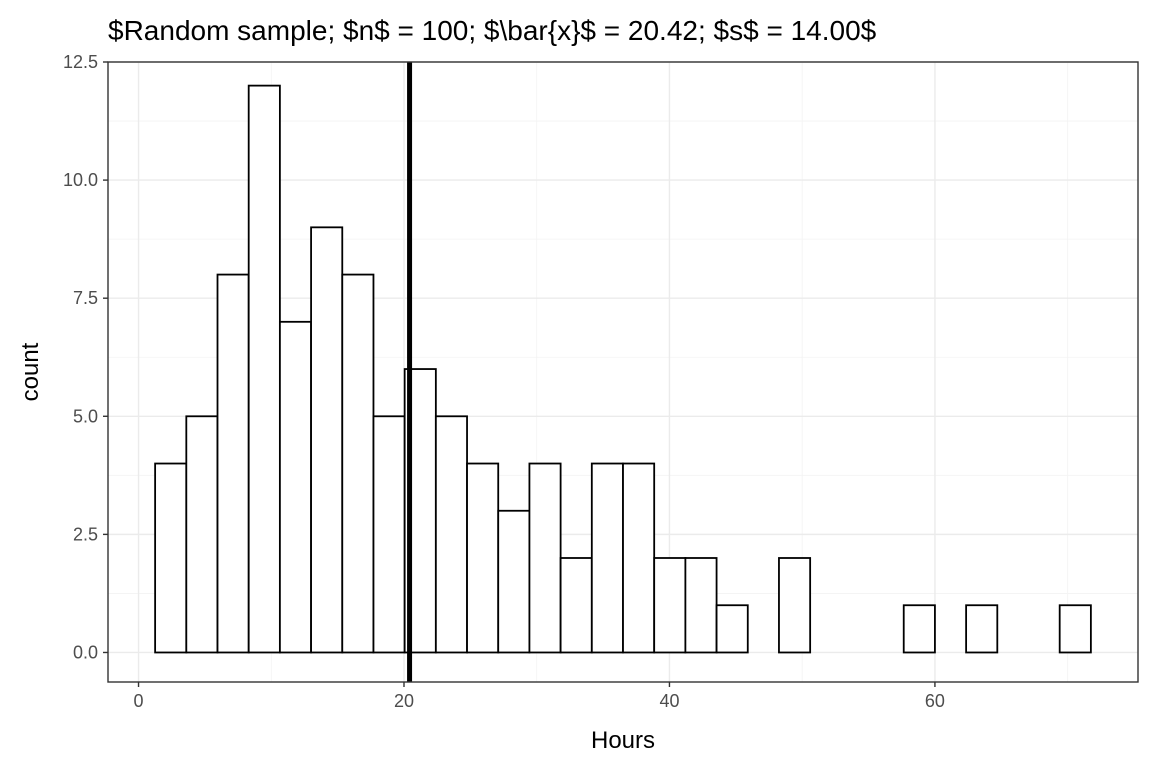 Image resolution: width=1152 pixels, height=768 pixels. I want to click on y-tick-label: 10.0, so click(80, 180).